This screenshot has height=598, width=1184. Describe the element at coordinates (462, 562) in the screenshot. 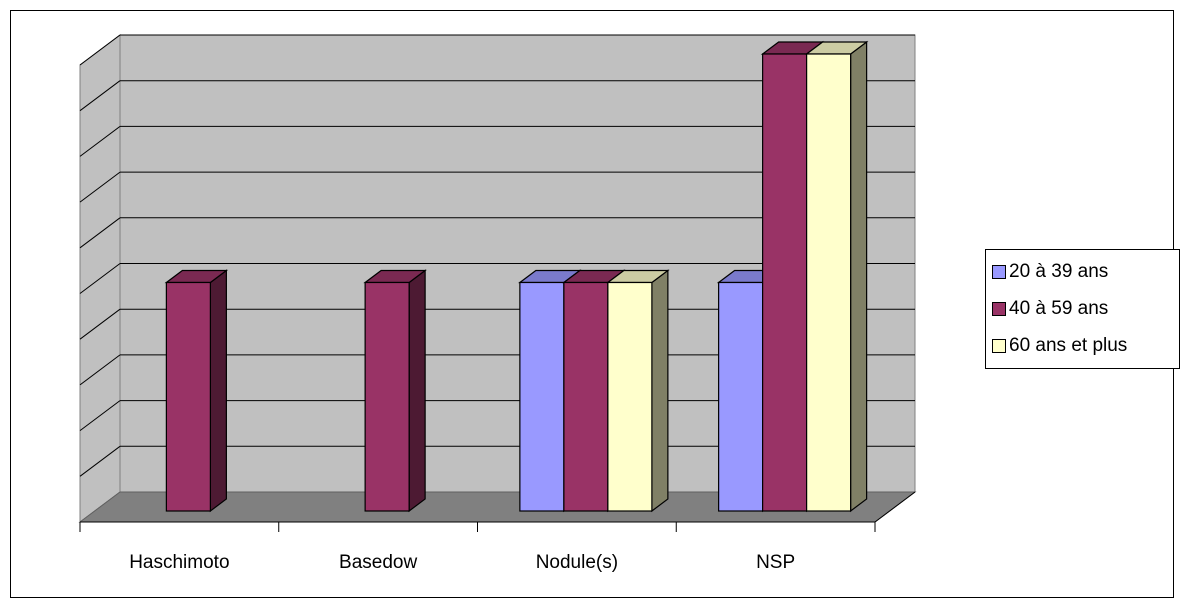

I see `category-labels: Haschimoto Basedow Nodule(s) NSP` at that location.